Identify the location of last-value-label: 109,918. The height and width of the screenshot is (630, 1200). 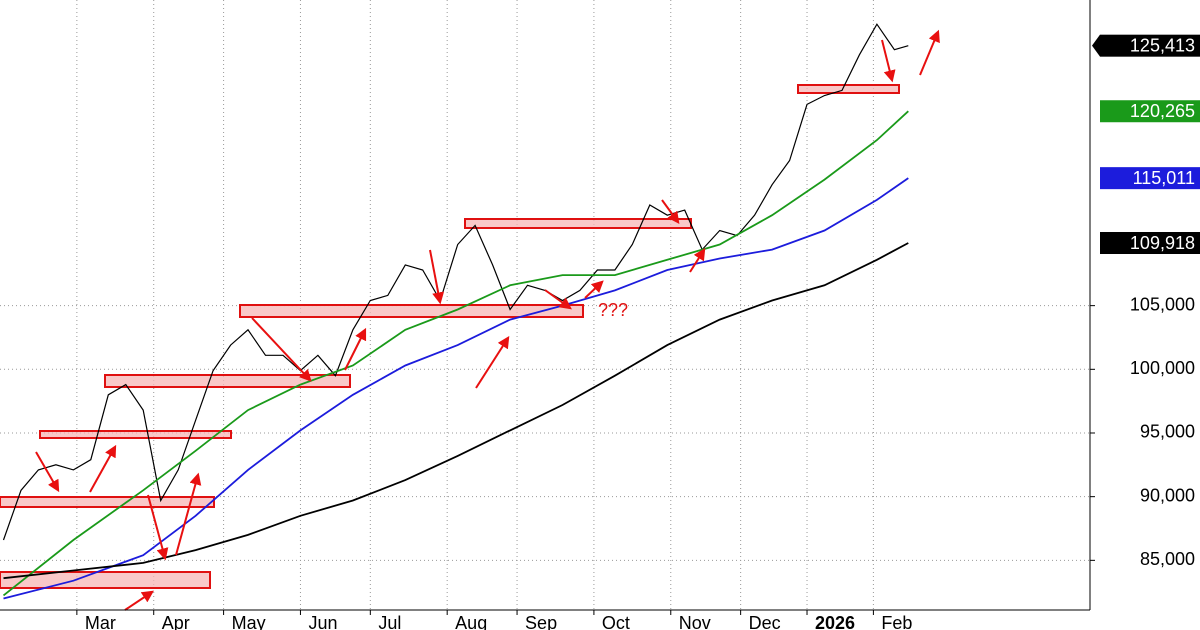
(1162, 243).